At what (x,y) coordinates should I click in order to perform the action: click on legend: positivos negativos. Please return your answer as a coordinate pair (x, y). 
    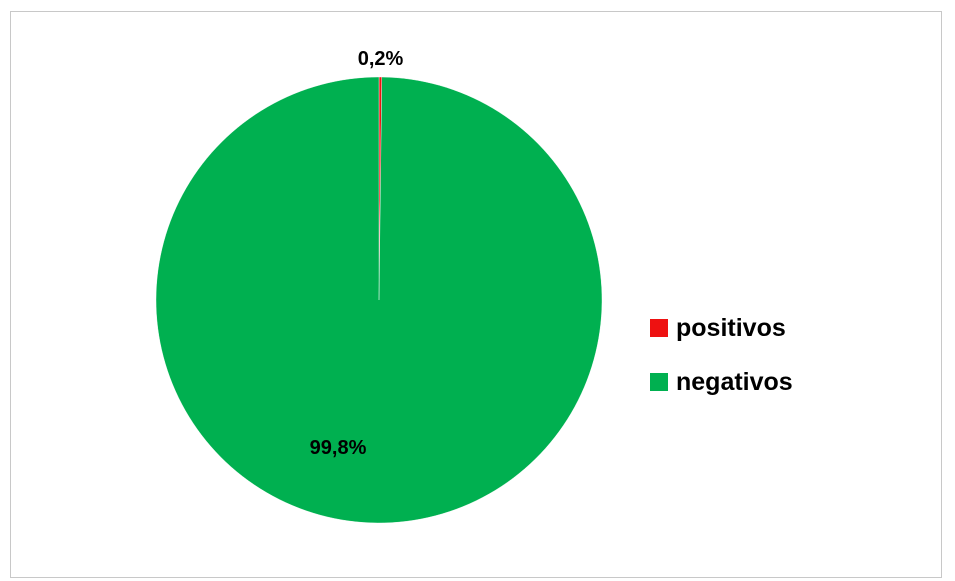
    Looking at the image, I should click on (721, 366).